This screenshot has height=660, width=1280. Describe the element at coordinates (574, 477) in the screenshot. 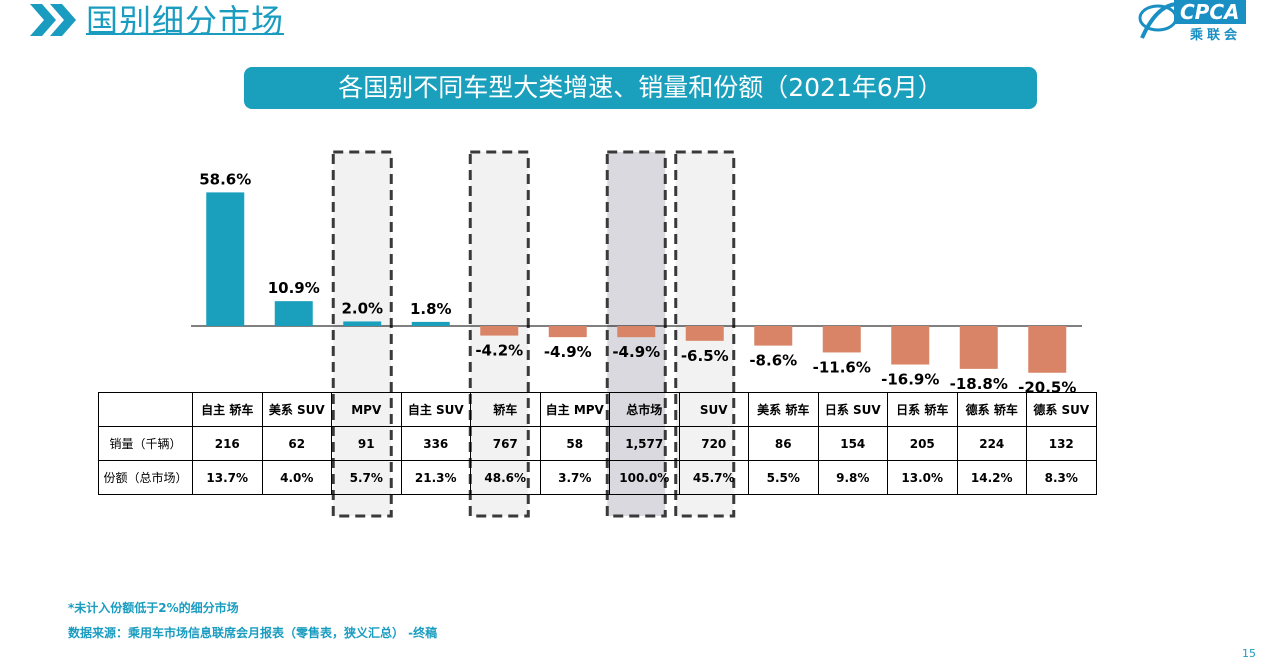

I see `table-cell-share: 3.7%` at that location.